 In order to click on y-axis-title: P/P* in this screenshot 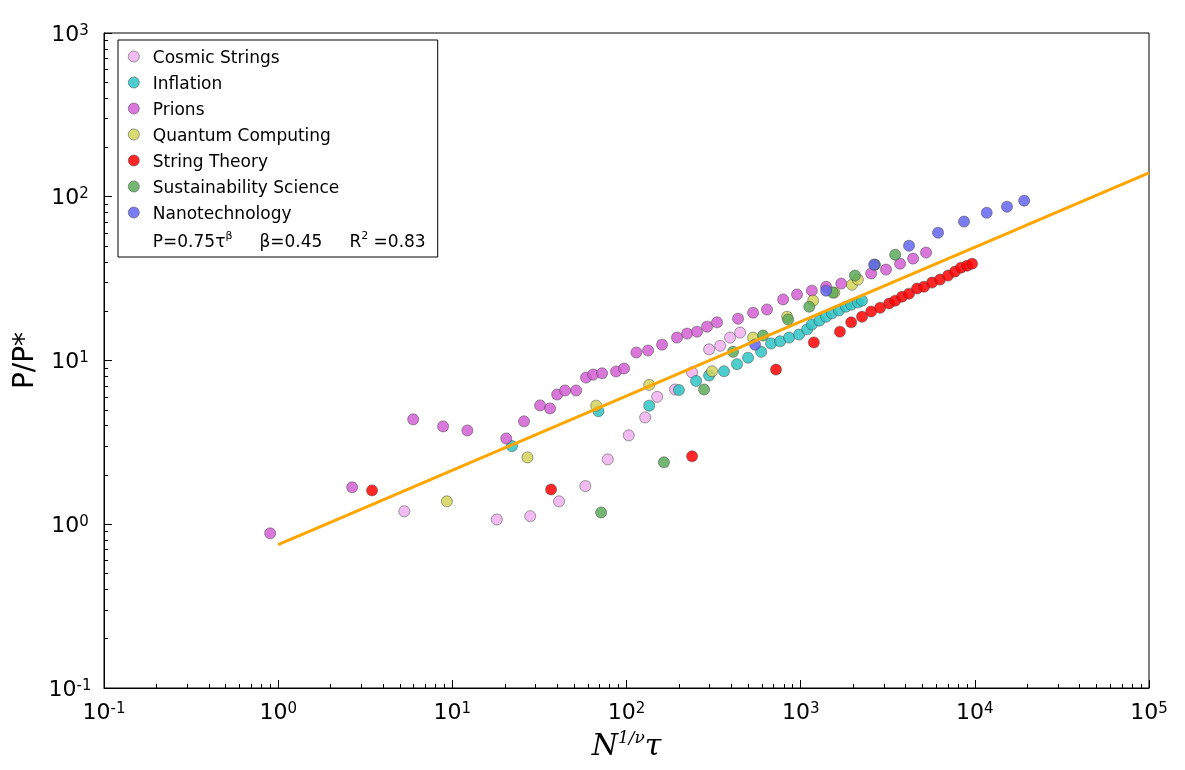, I will do `click(24, 360)`.